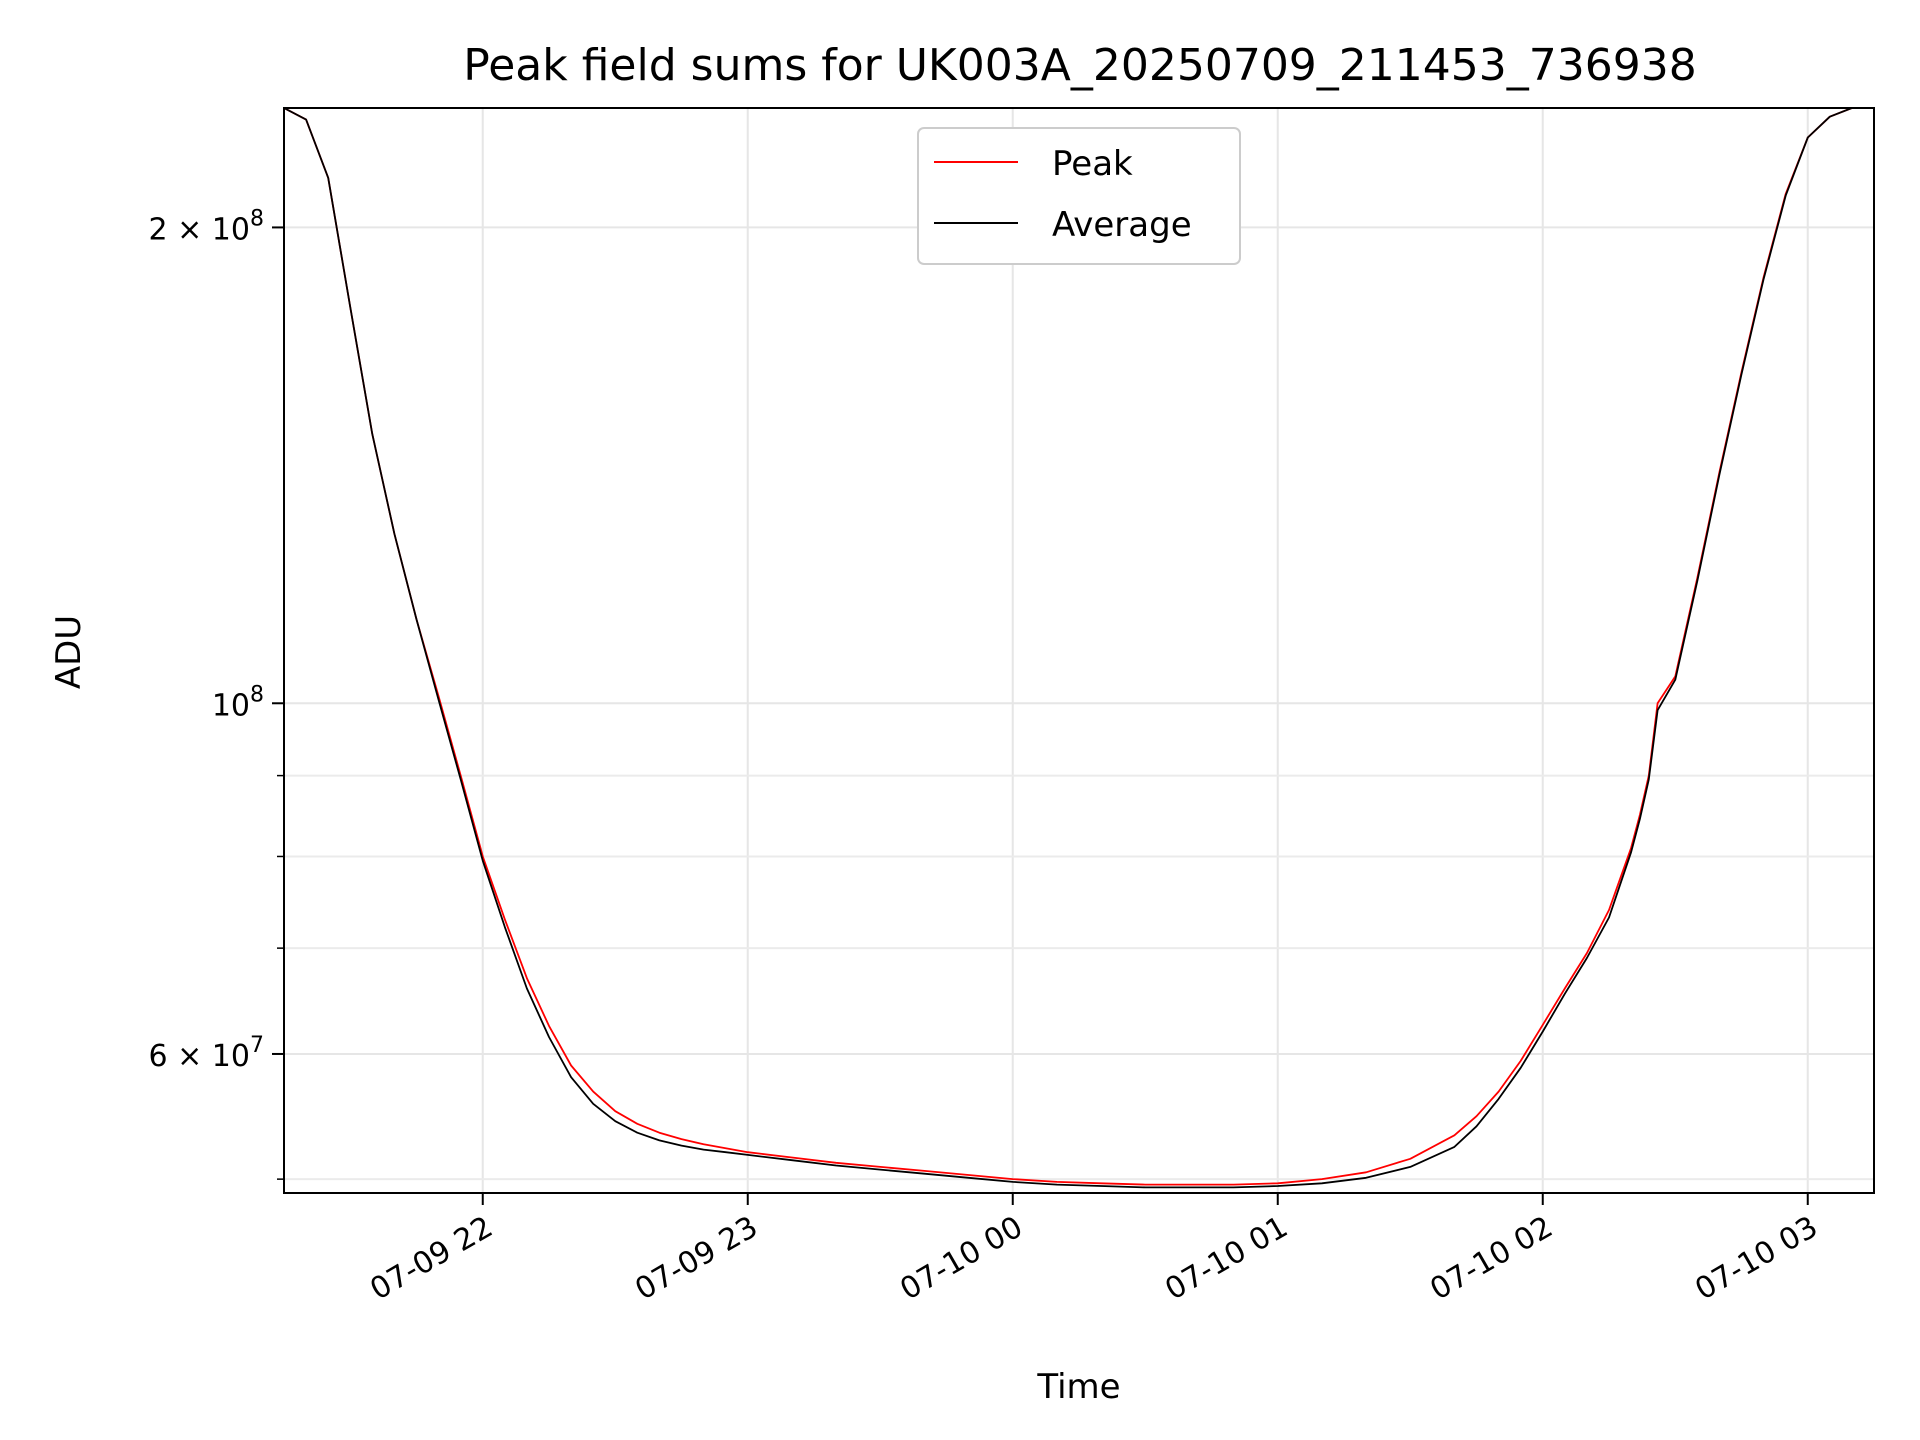  Describe the element at coordinates (206, 226) in the screenshot. I see `y-tick-label: 2 × 108` at that location.